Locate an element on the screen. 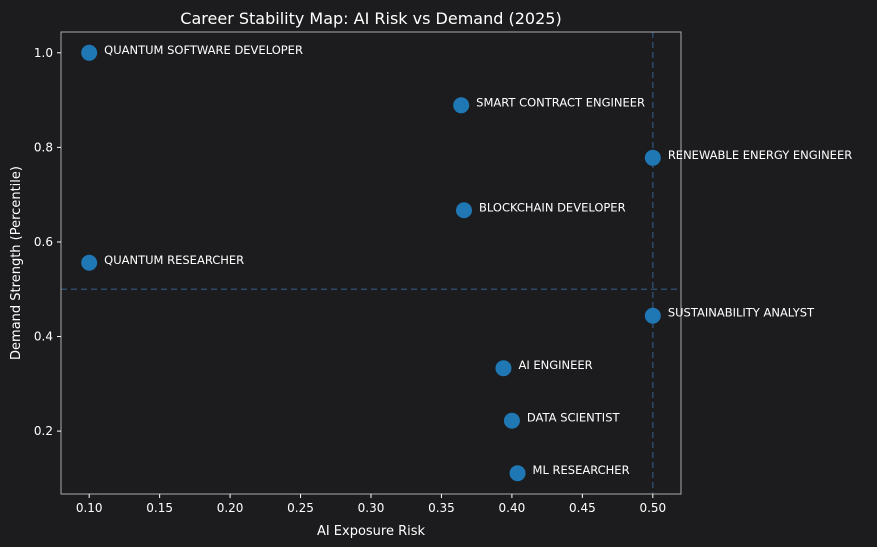  data-point-label: AI ENGINEER is located at coordinates (555, 365).